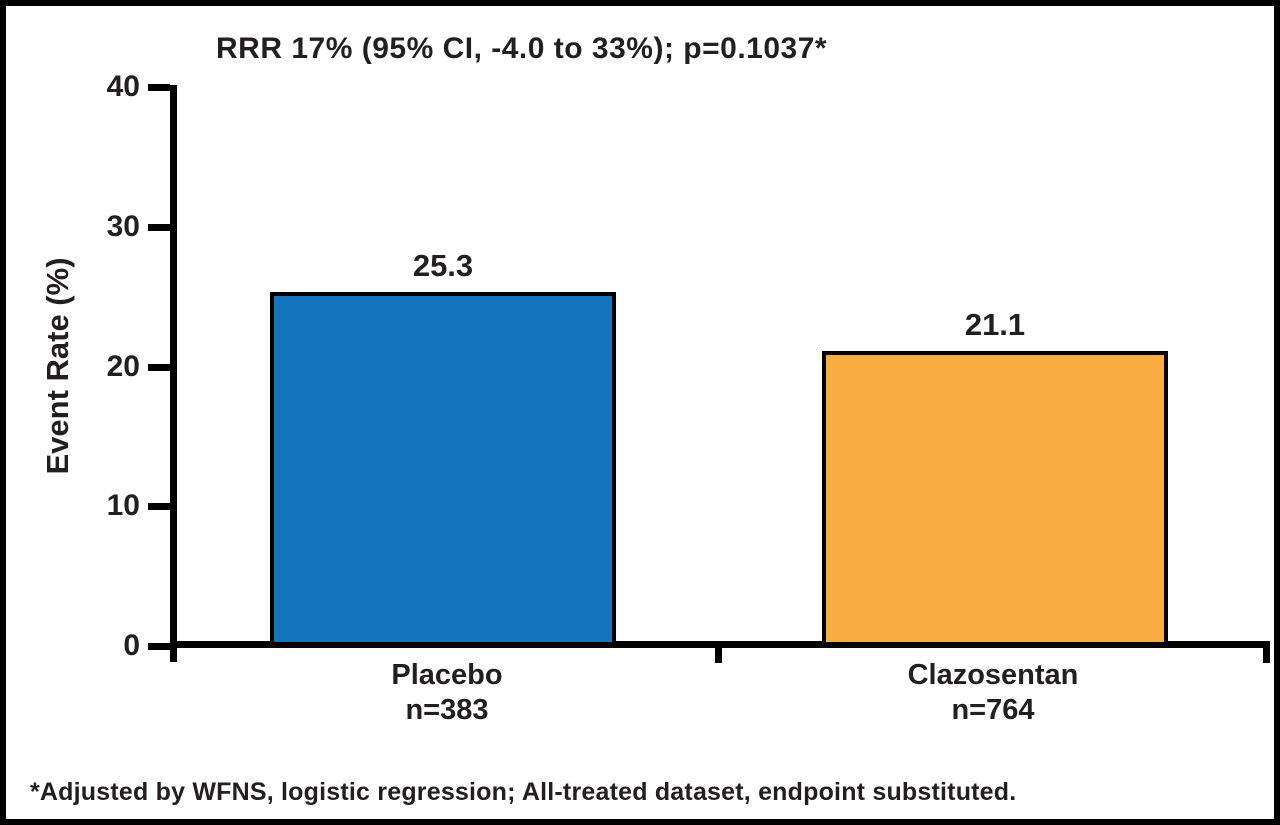  Describe the element at coordinates (993, 710) in the screenshot. I see `category-n: n=764` at that location.